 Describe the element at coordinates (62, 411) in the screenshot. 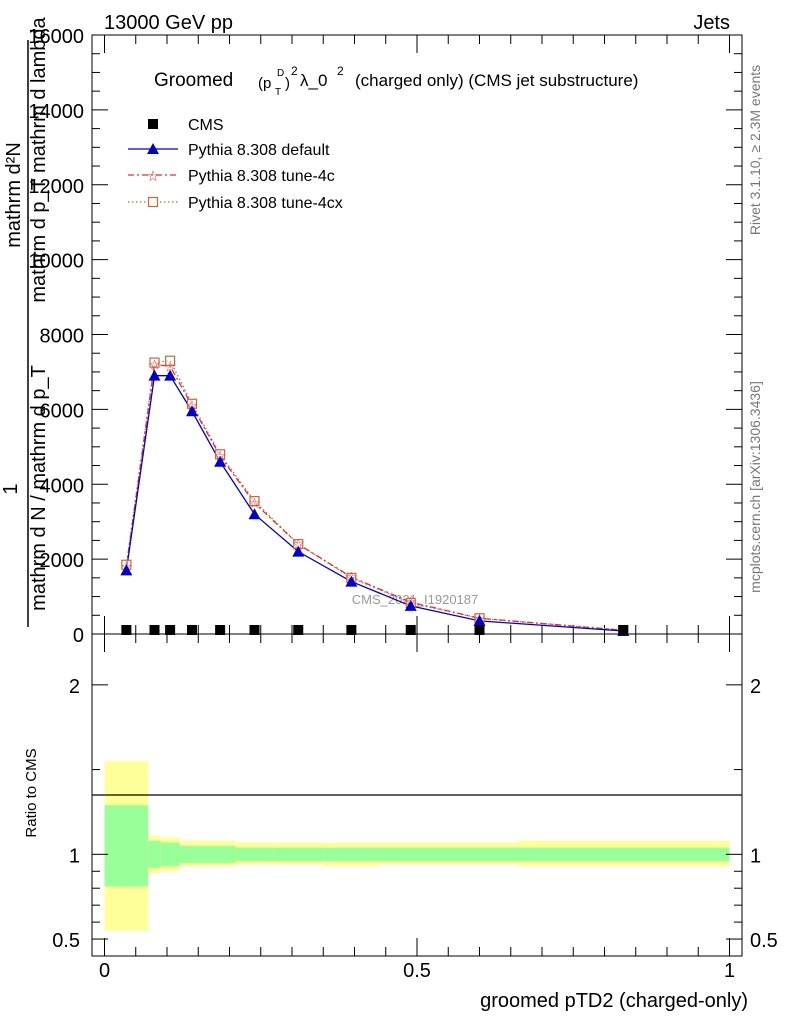

I see `y-tick-label: 6000` at that location.